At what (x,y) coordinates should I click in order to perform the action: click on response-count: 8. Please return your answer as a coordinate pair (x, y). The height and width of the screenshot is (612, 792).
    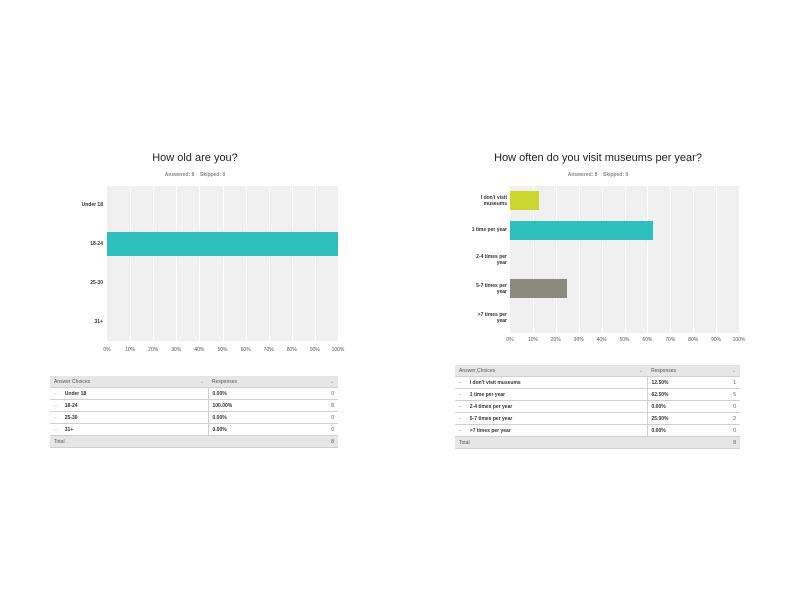
    Looking at the image, I should click on (320, 405).